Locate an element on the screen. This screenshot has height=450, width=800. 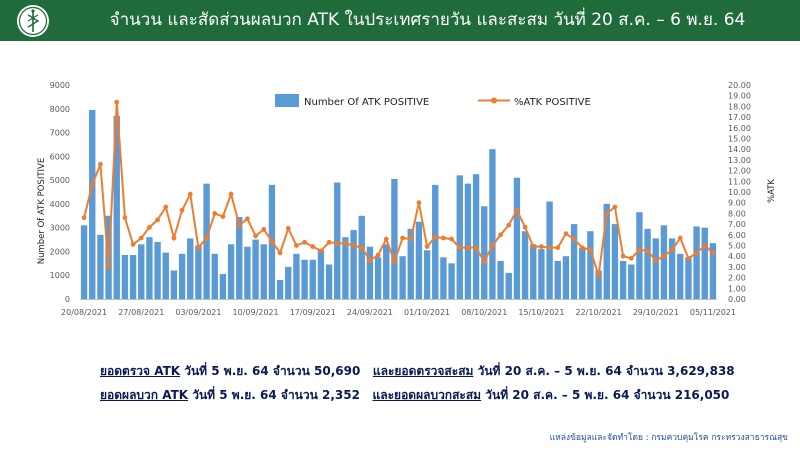
y-right-tick-label: 10.00 is located at coordinates (739, 192).